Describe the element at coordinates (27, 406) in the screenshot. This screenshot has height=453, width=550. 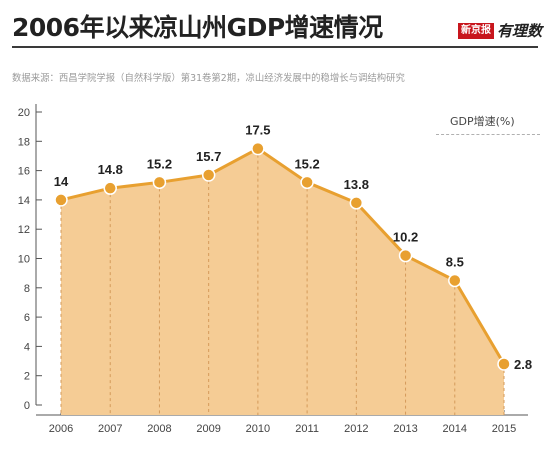
I see `y-tick-label: 0` at that location.